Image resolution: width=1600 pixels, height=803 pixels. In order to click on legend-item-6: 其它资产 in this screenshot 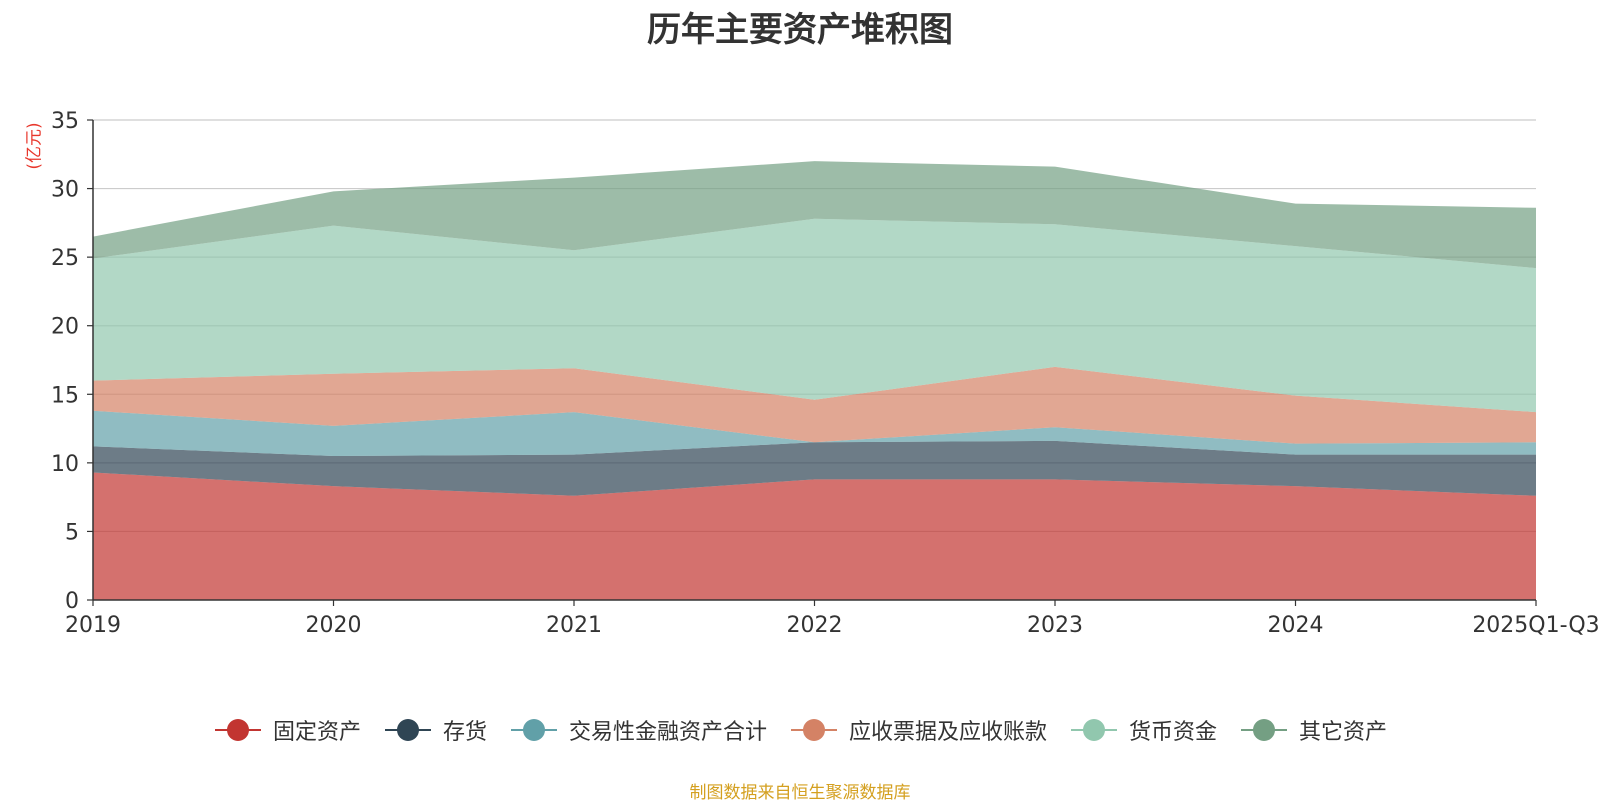, I will do `click(1313, 730)`.